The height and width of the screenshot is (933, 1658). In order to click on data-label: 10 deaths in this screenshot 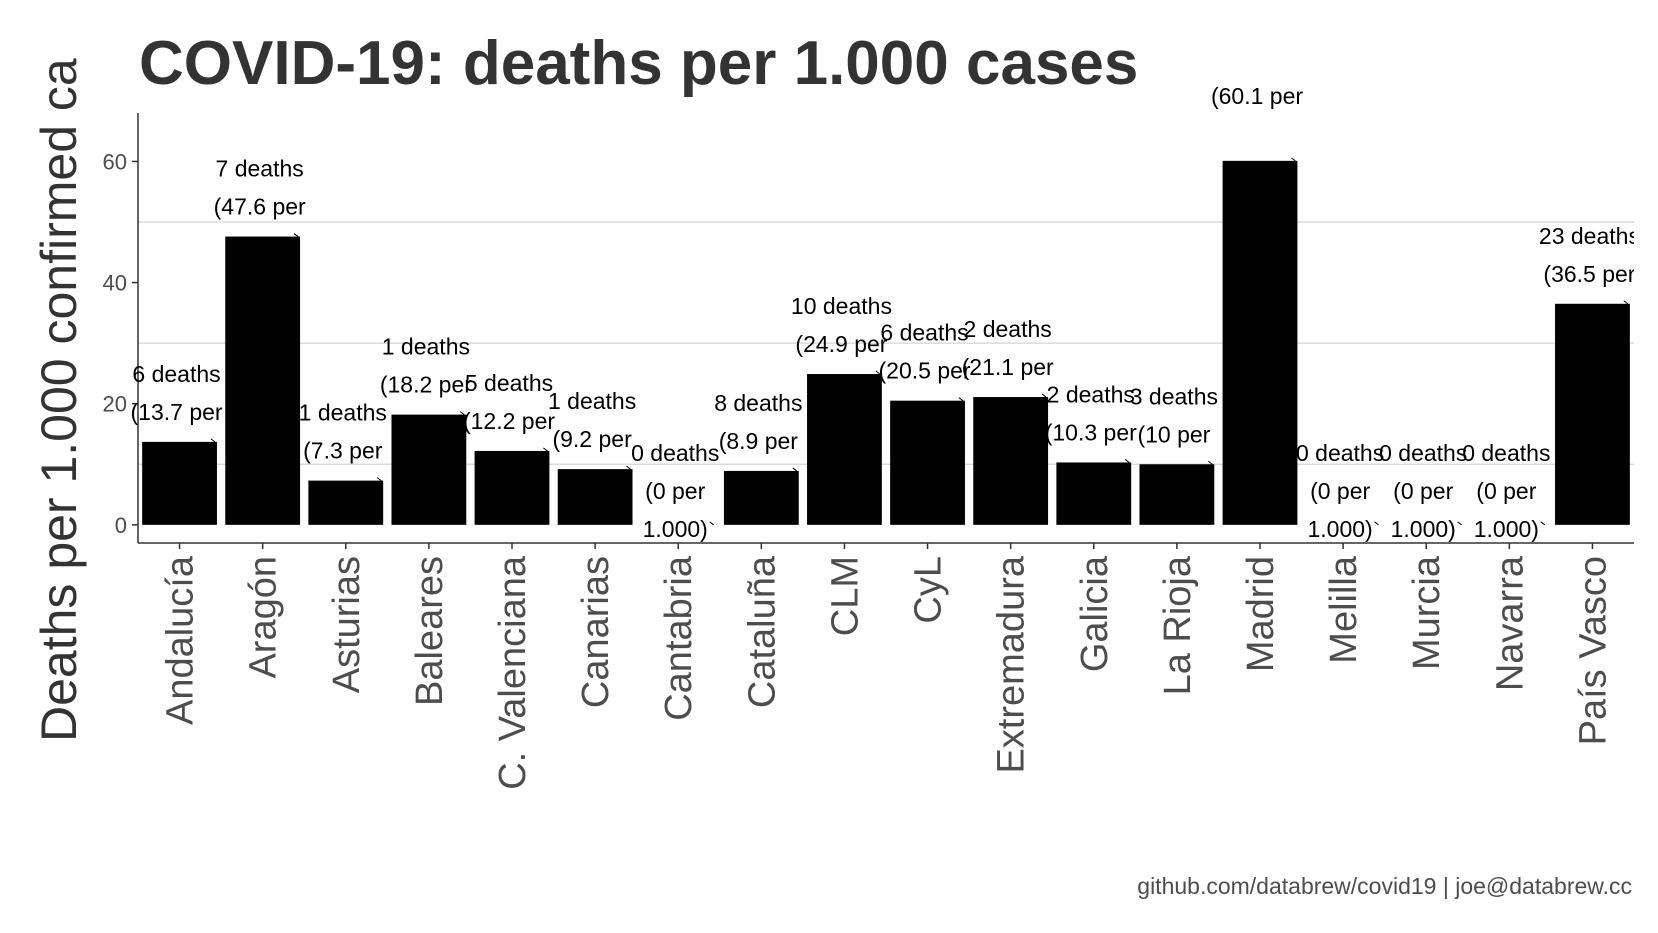, I will do `click(841, 306)`.